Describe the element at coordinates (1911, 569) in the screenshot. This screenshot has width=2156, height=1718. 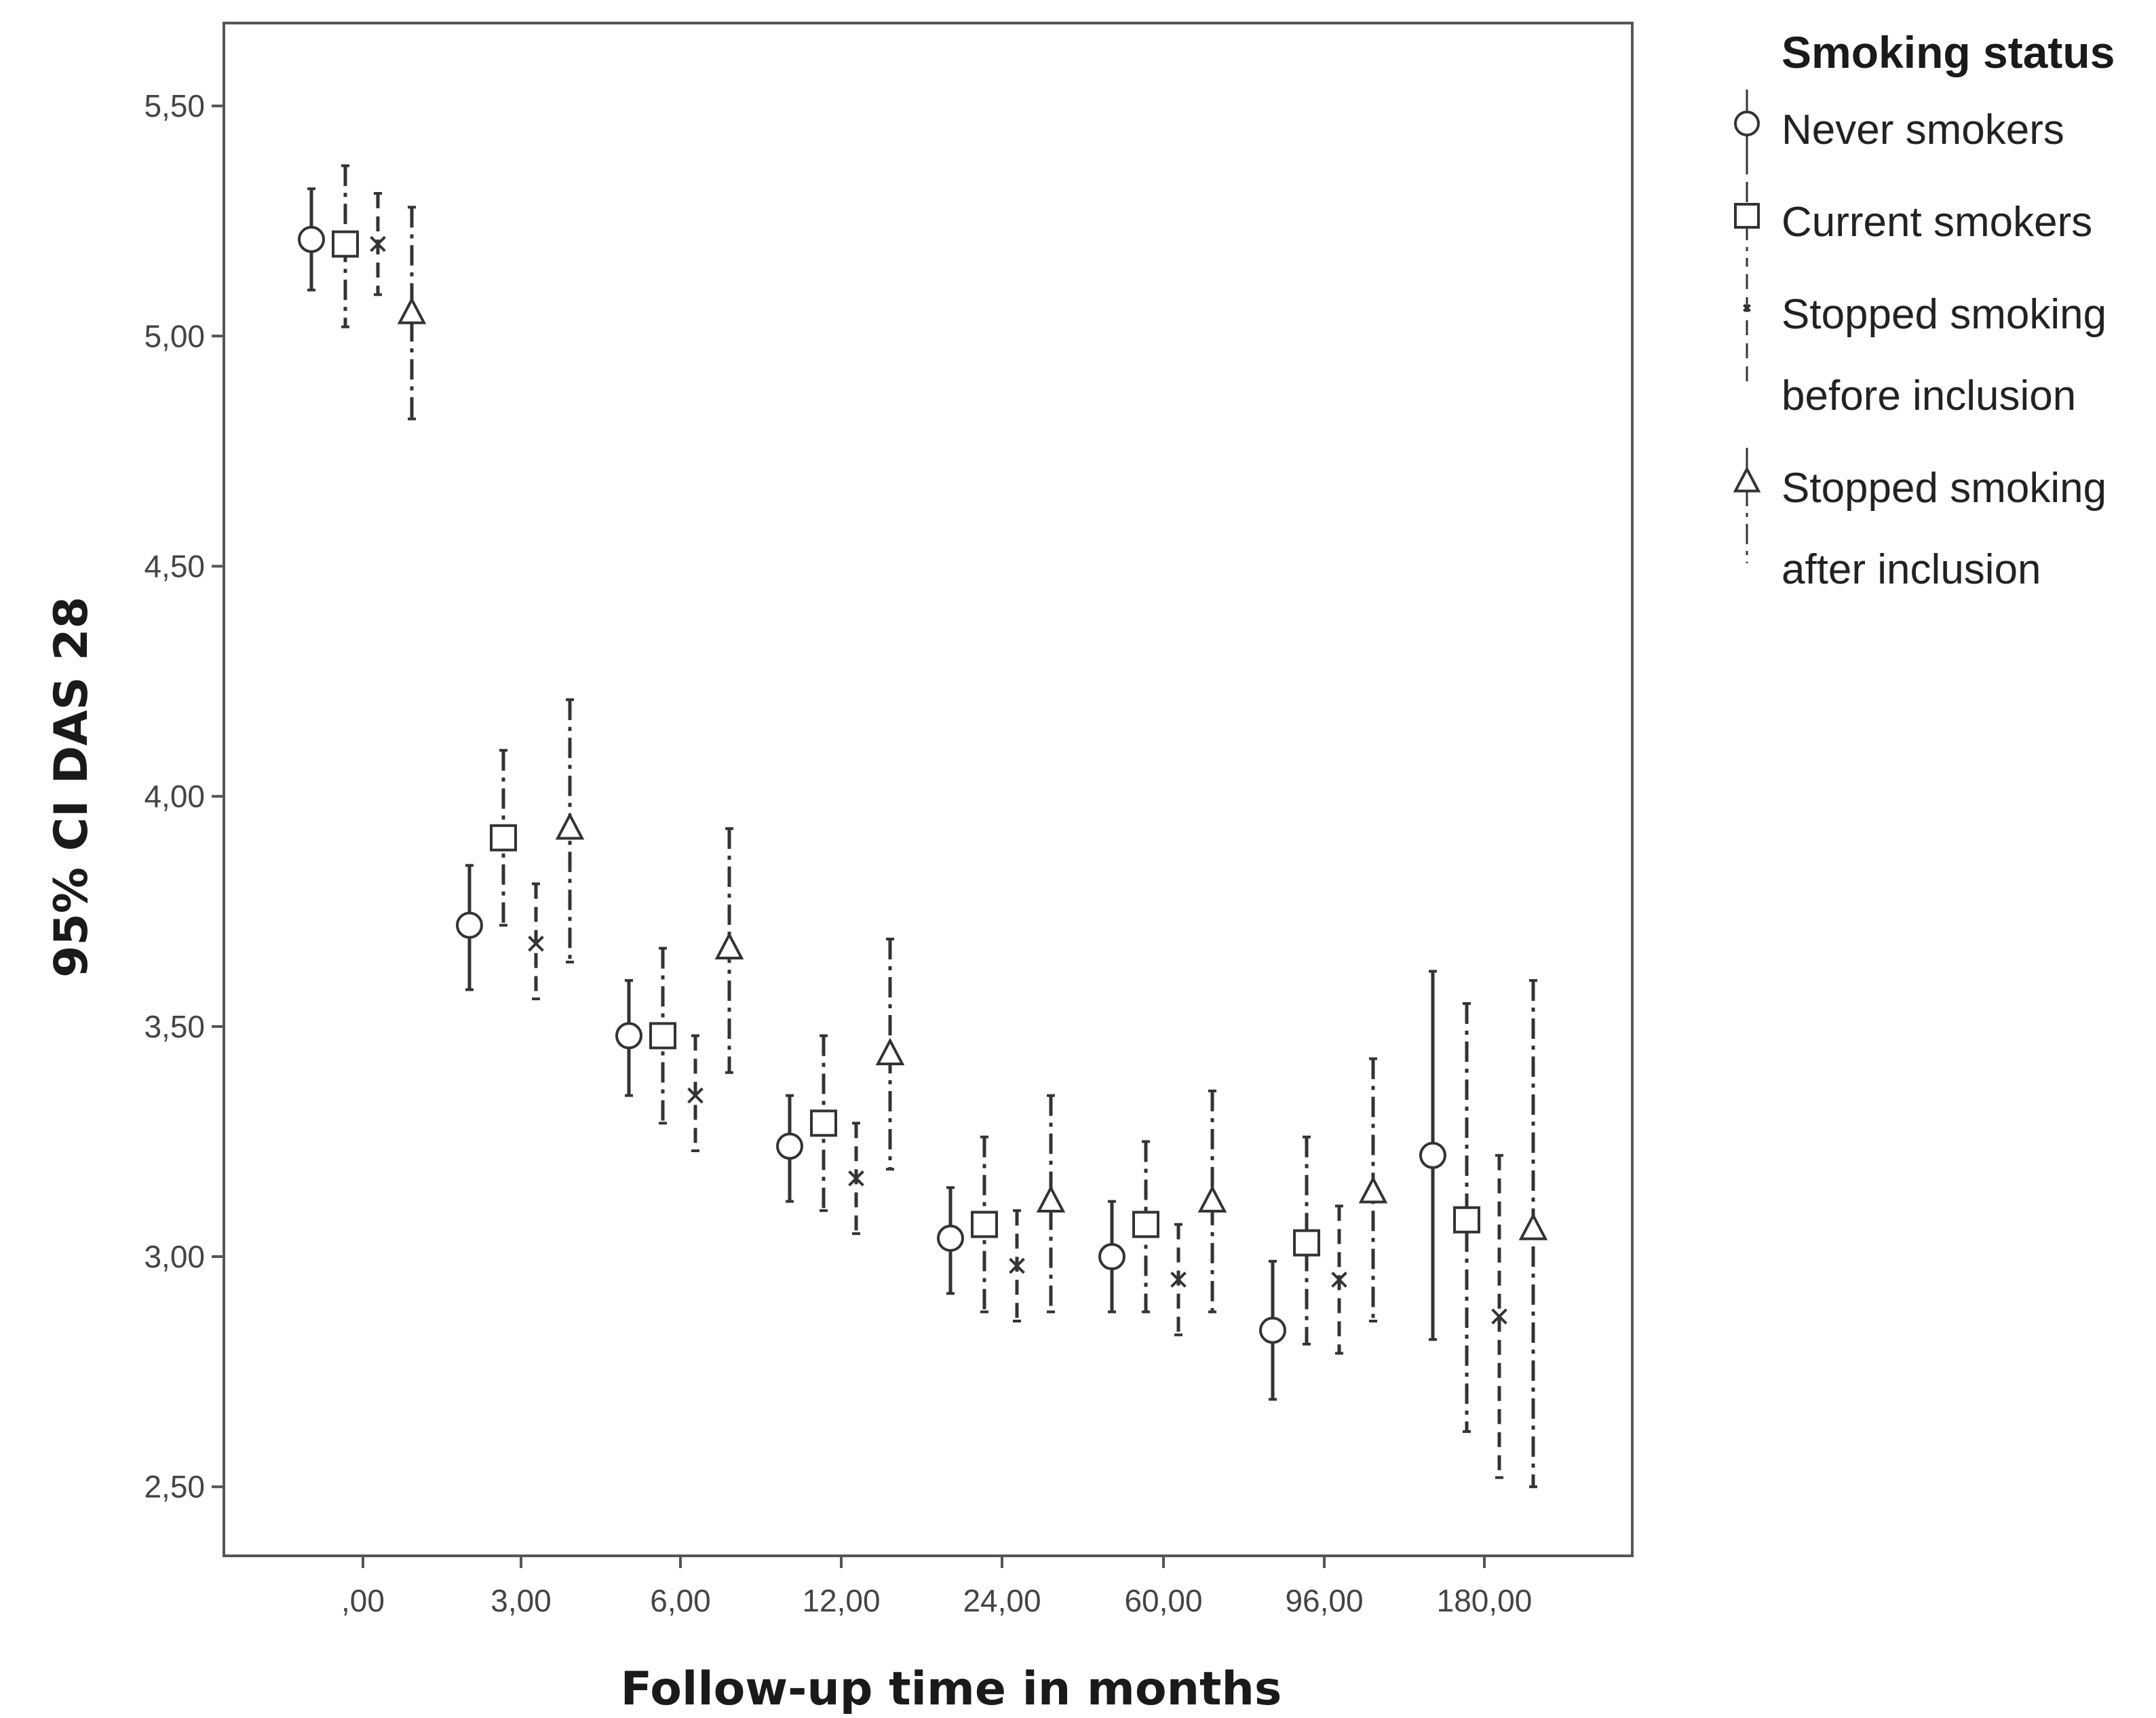
I see `legend-label: after inclusion` at that location.